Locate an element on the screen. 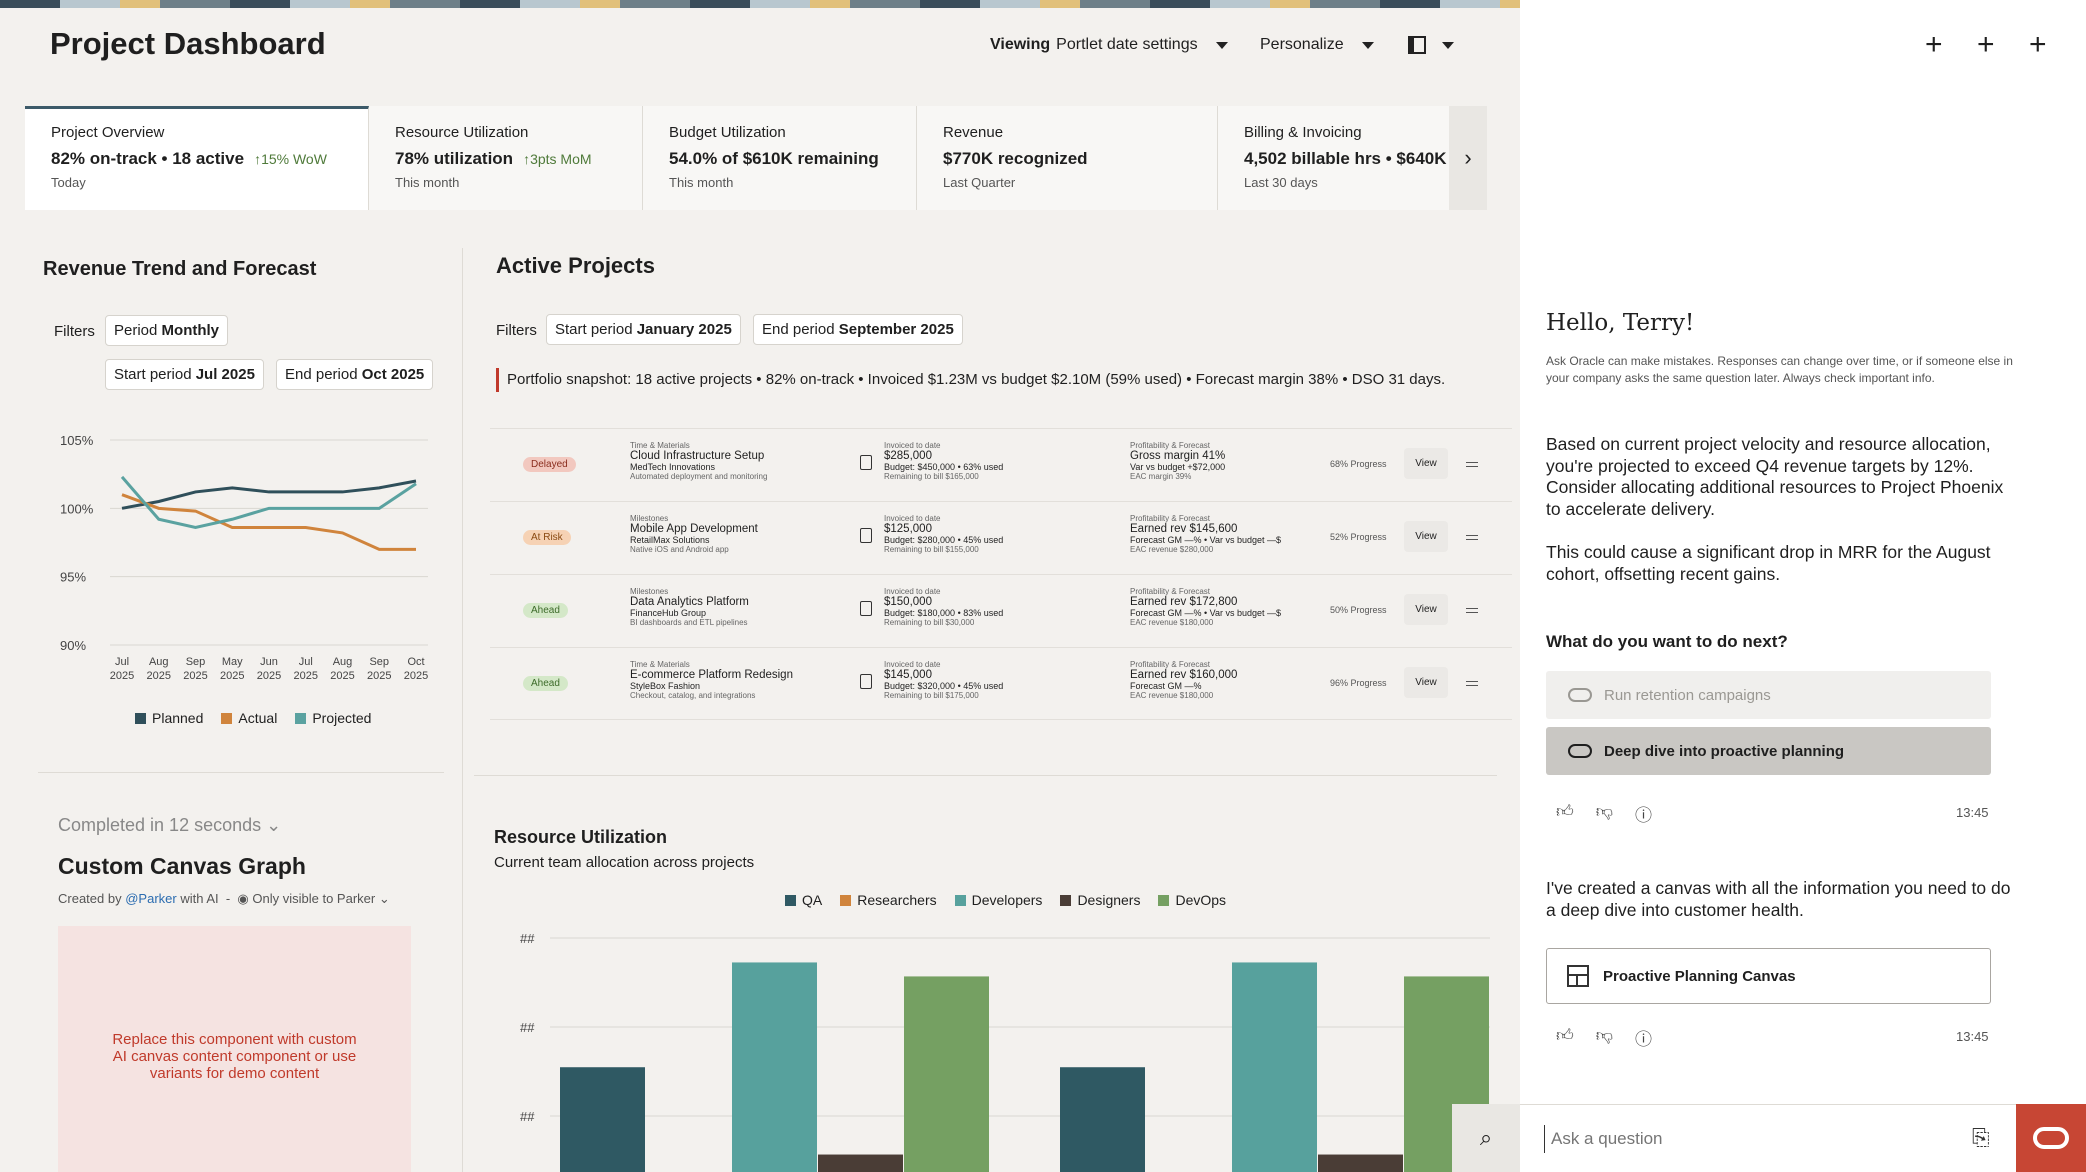 Image resolution: width=2086 pixels, height=1172 pixels. bar-designers is located at coordinates (860, 1163).